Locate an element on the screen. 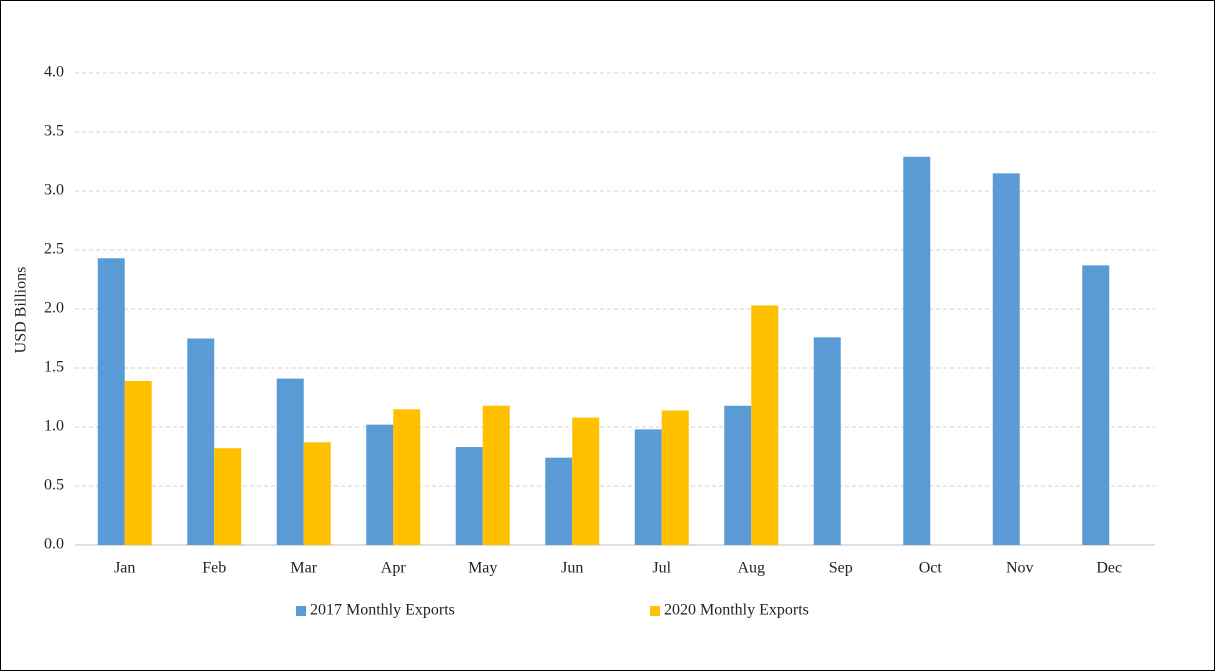 The height and width of the screenshot is (671, 1215). x-tick-label: Apr is located at coordinates (394, 568).